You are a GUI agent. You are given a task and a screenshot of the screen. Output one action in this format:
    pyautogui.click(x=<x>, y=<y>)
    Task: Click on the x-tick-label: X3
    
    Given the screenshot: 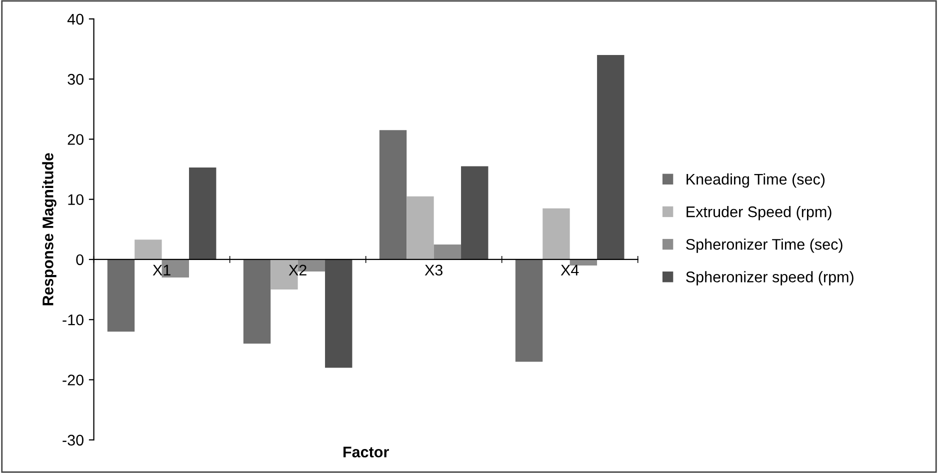 What is the action you would take?
    pyautogui.click(x=433, y=270)
    